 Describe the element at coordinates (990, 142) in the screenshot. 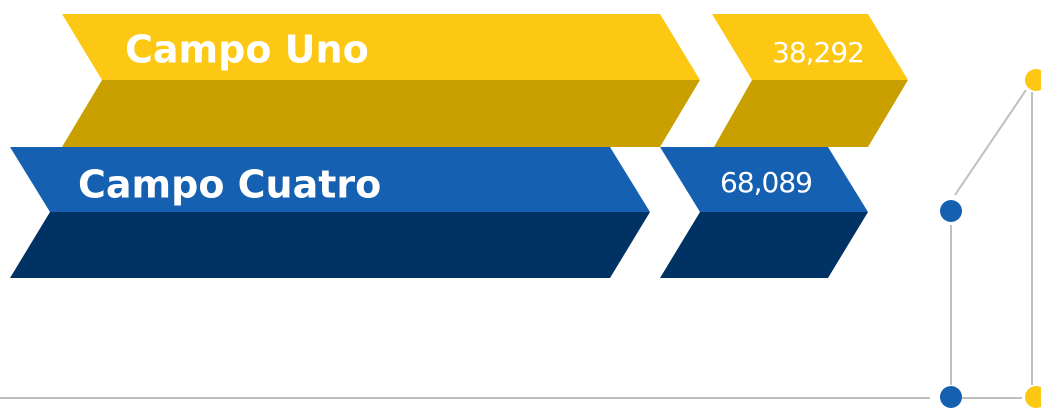

I see `connector-line` at that location.